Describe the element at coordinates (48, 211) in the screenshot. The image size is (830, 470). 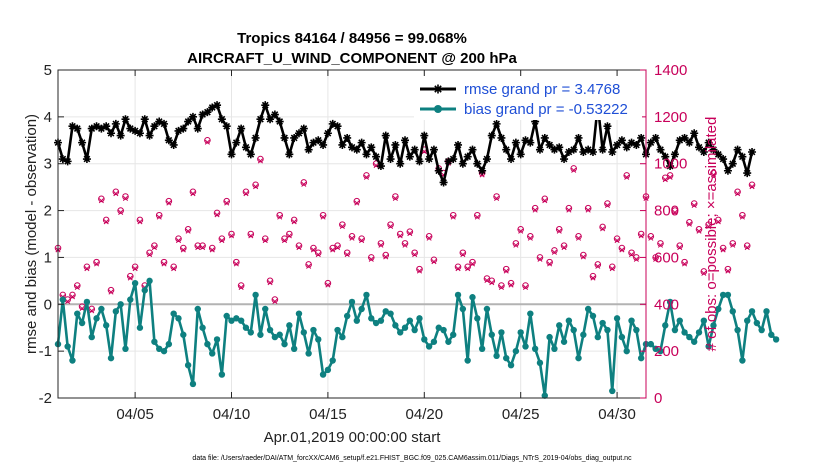
I see `y-tick-label: 2` at that location.